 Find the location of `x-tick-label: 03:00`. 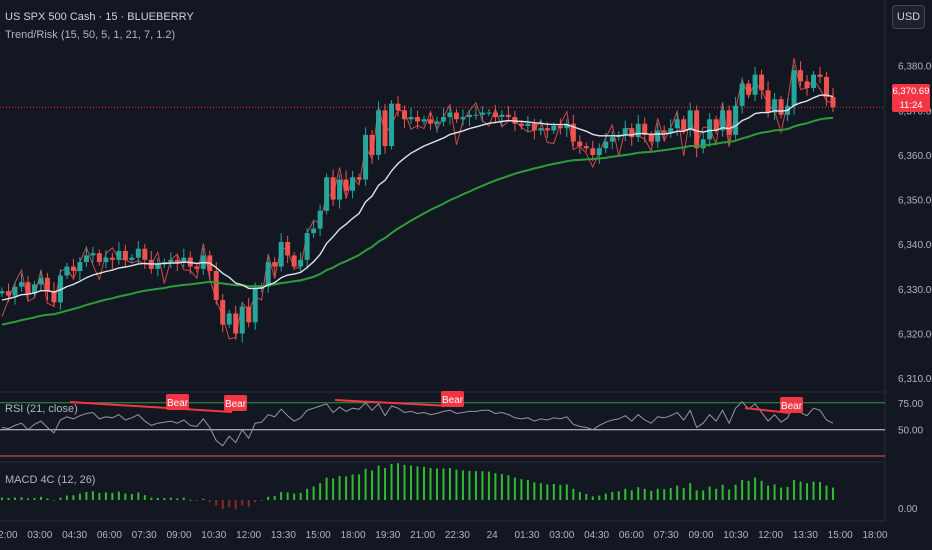

x-tick-label: 03:00 is located at coordinates (561, 535).